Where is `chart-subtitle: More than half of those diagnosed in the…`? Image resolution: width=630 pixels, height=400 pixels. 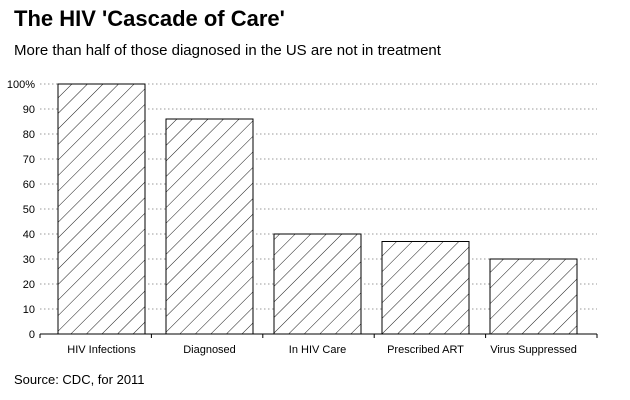
chart-subtitle: More than half of those diagnosed in the… is located at coordinates (227, 50).